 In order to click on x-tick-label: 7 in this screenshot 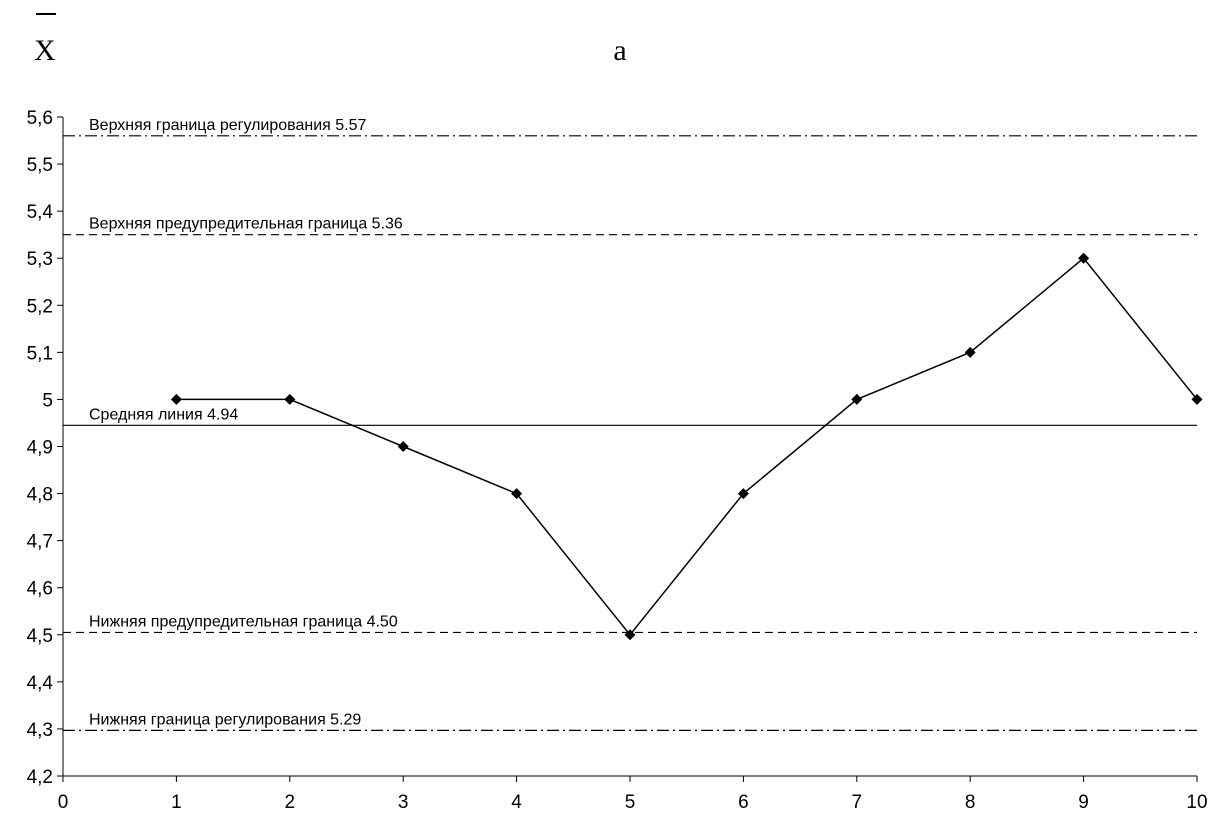, I will do `click(857, 802)`.